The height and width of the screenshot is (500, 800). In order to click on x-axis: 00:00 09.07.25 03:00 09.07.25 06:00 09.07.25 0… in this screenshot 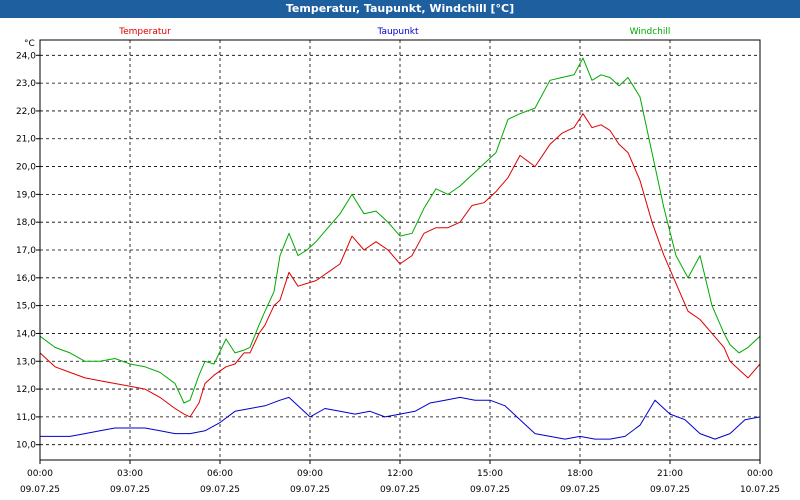, I will do `click(400, 477)`.